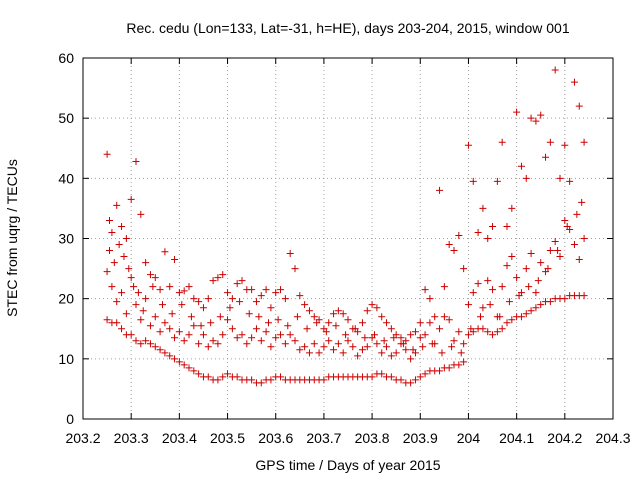 This screenshot has width=640, height=480. What do you see at coordinates (323, 438) in the screenshot?
I see `x-tick-label: 203.7` at bounding box center [323, 438].